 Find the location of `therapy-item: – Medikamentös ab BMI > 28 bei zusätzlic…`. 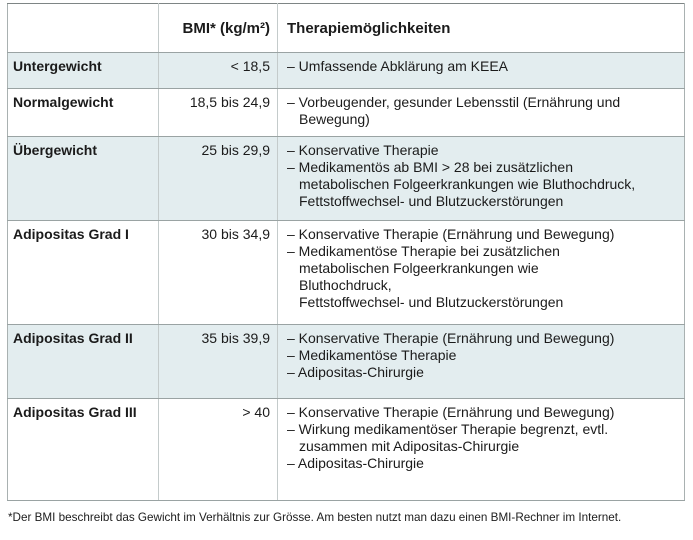

therapy-item: – Medikamentös ab BMI > 28 bei zusätzlic… is located at coordinates (461, 184).